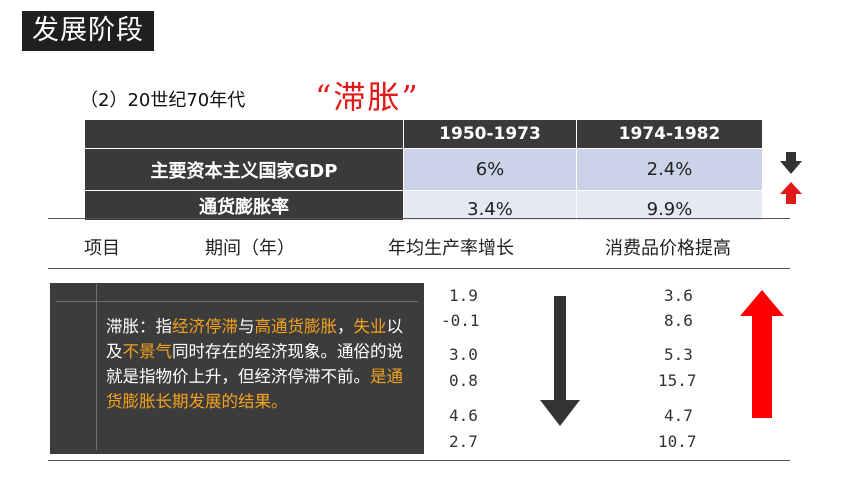 The image size is (860, 484). Describe the element at coordinates (678, 354) in the screenshot. I see `price-value: 5.3` at that location.